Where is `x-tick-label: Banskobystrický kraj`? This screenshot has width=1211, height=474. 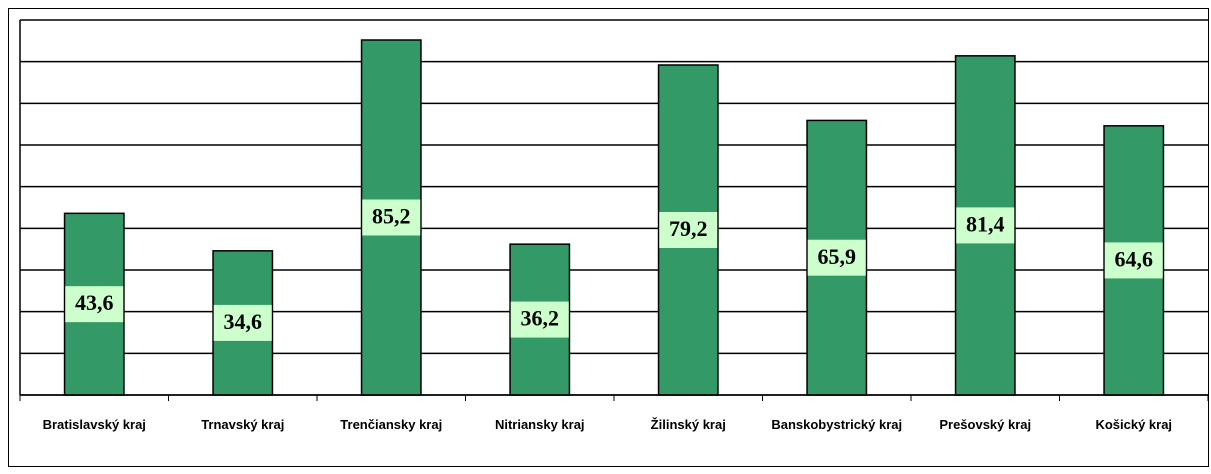
x-tick-label: Banskobystrický kraj is located at coordinates (837, 424).